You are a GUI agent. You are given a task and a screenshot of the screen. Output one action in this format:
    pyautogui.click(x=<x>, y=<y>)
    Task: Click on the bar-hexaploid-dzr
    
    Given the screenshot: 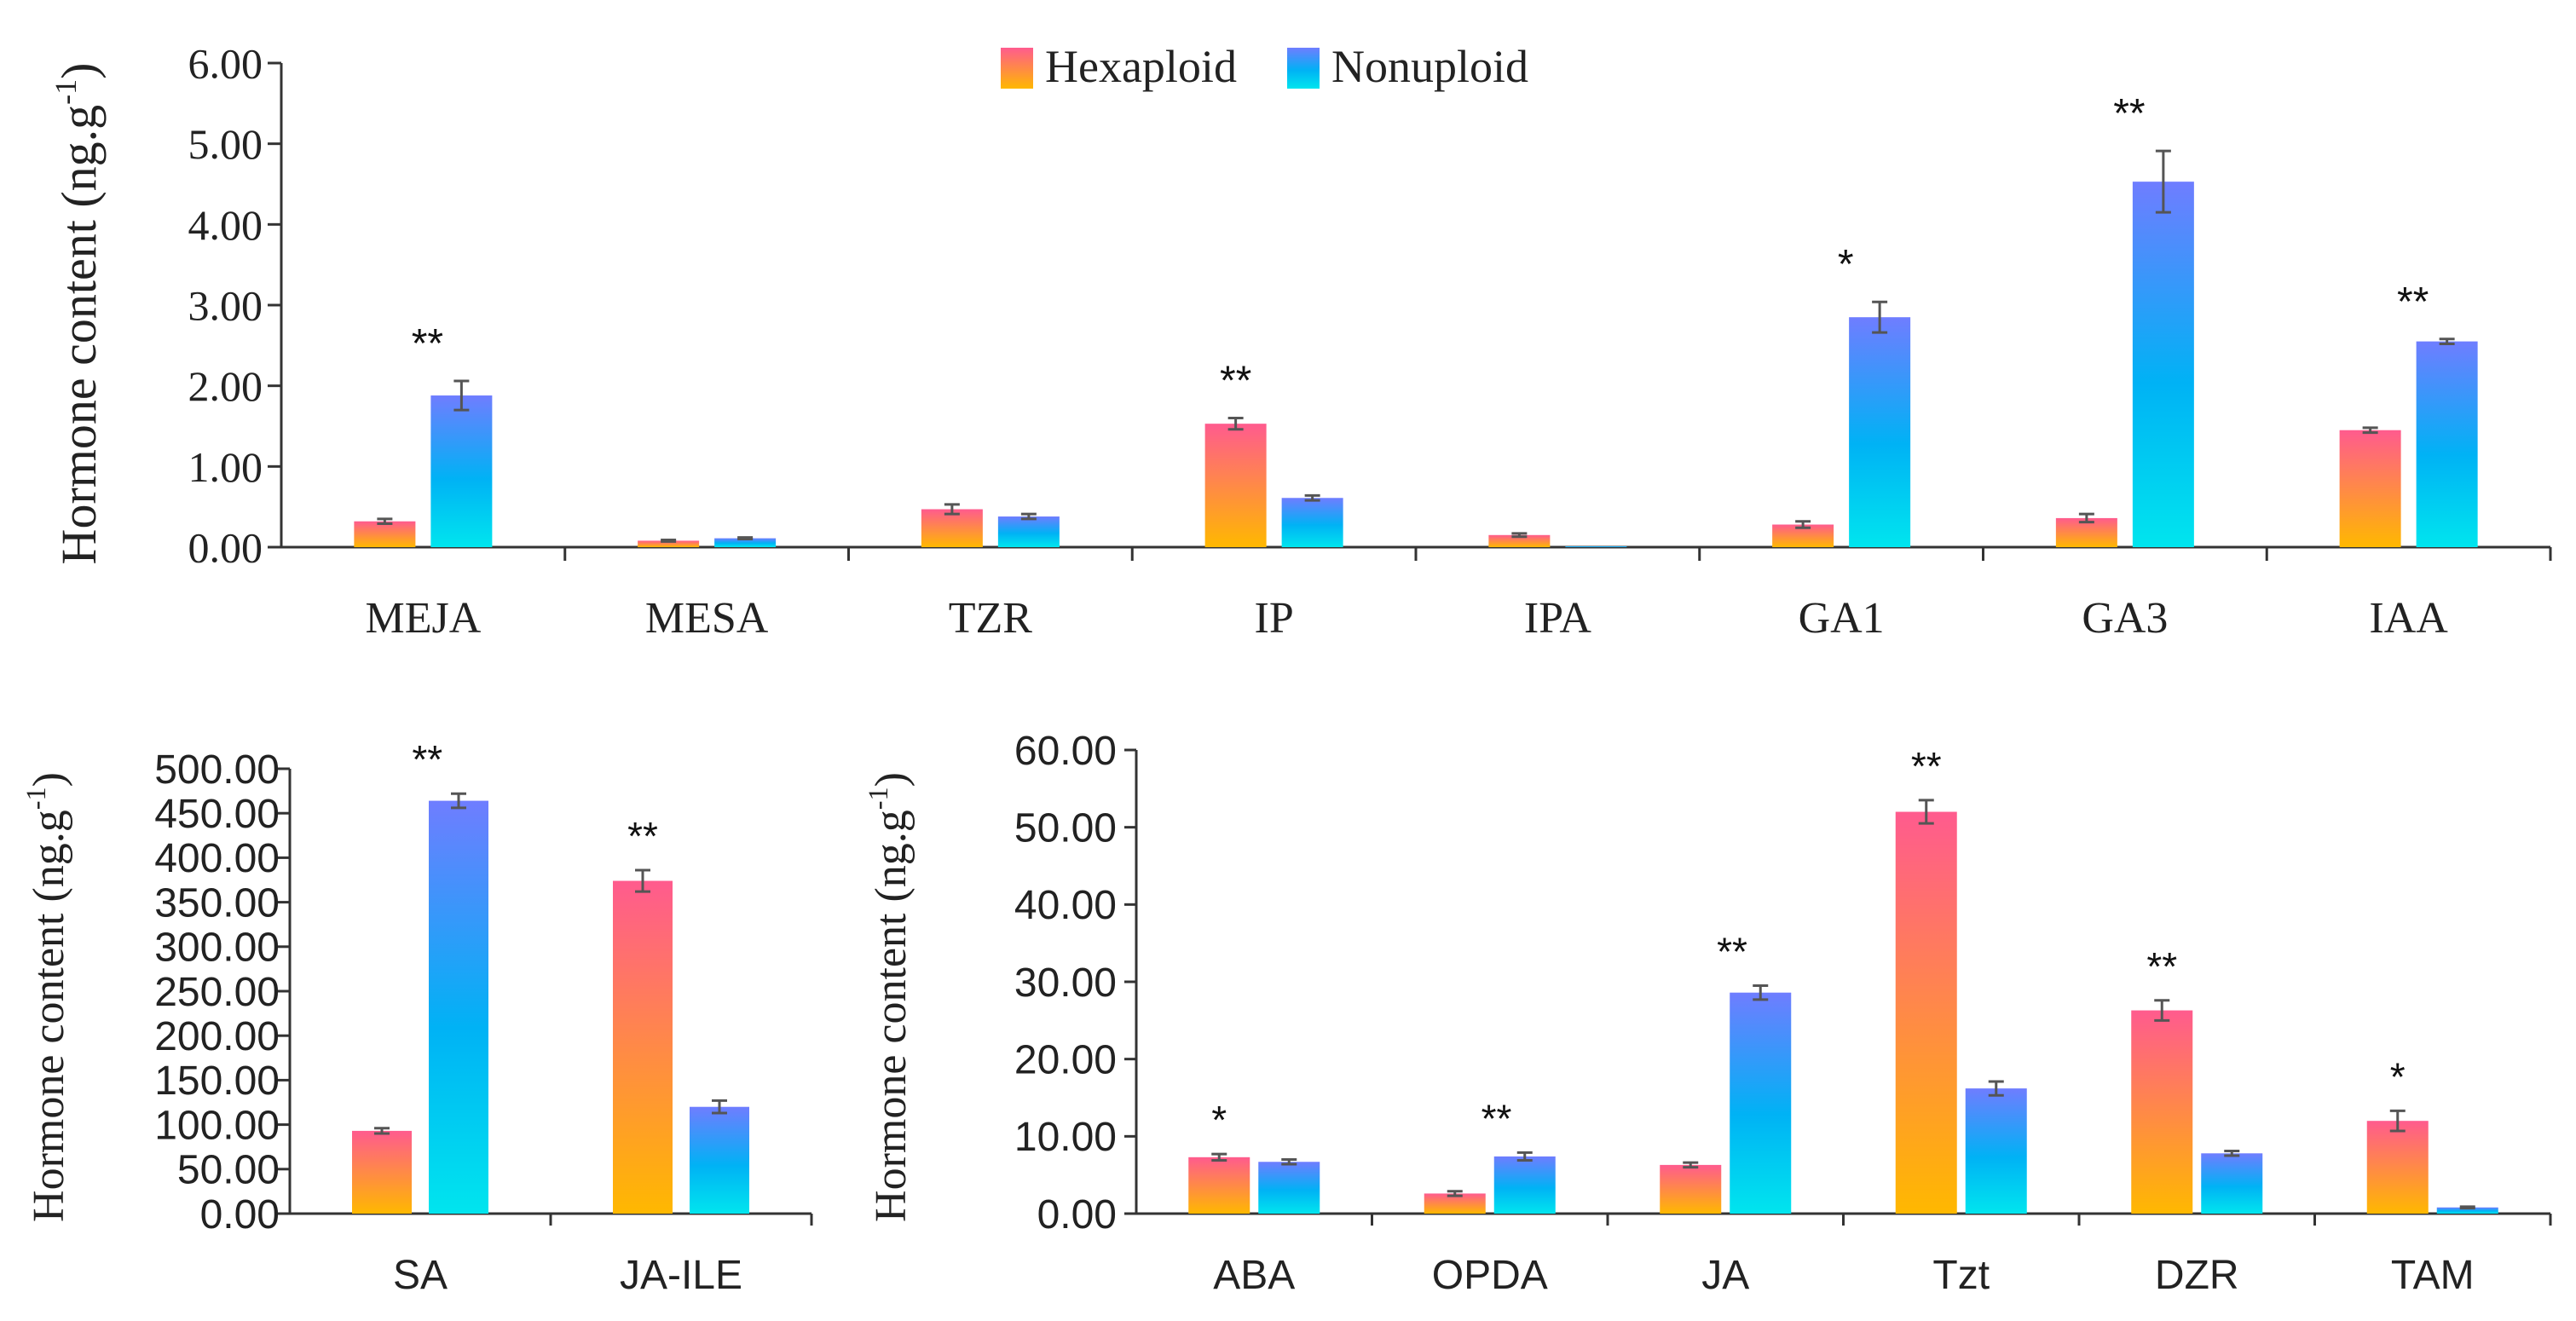 What is the action you would take?
    pyautogui.click(x=2162, y=1112)
    